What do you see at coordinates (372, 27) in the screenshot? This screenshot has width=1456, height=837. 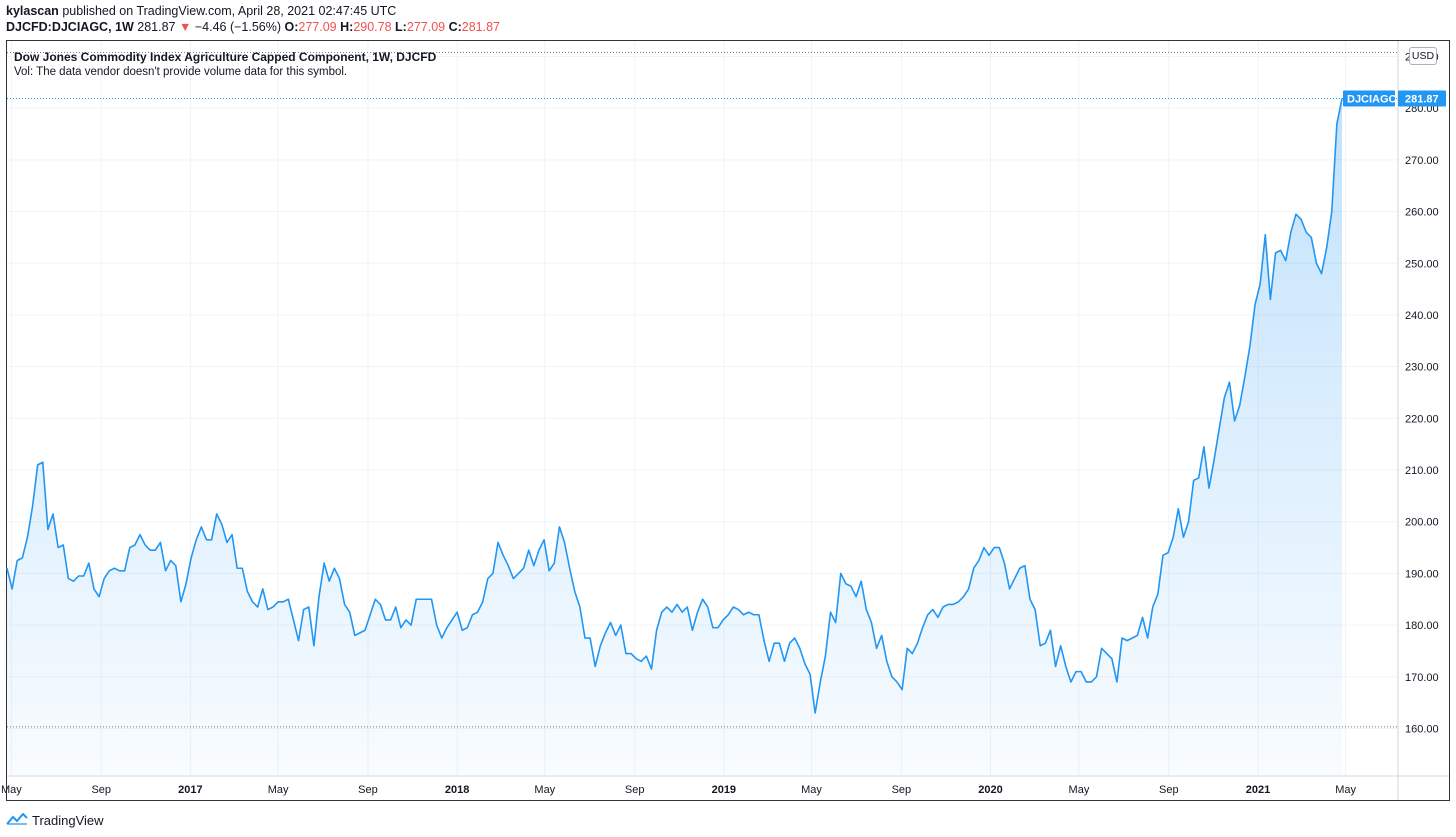 I see `high-value: 290.78` at bounding box center [372, 27].